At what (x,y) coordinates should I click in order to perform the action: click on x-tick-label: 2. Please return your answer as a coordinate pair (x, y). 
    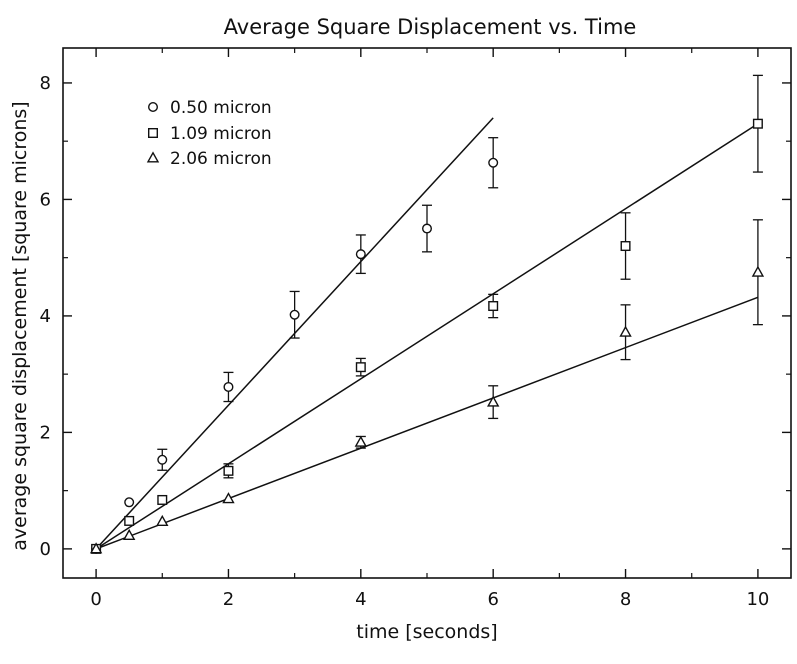
    Looking at the image, I should click on (228, 599).